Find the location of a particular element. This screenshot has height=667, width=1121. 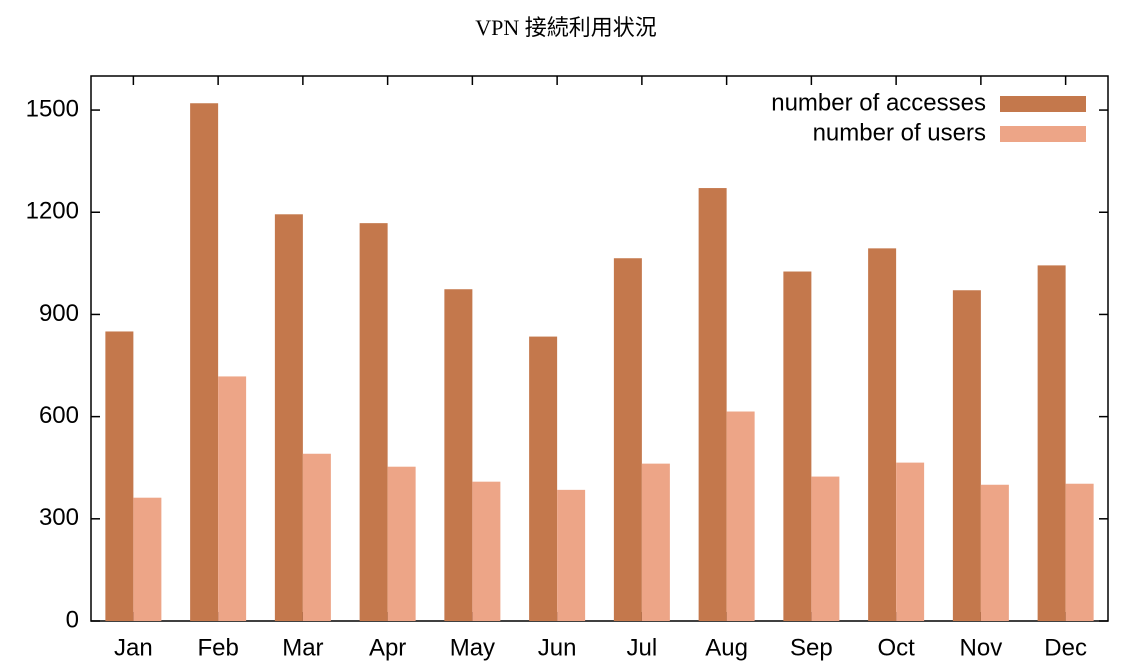

y-tick-label: 0 is located at coordinates (72, 619).